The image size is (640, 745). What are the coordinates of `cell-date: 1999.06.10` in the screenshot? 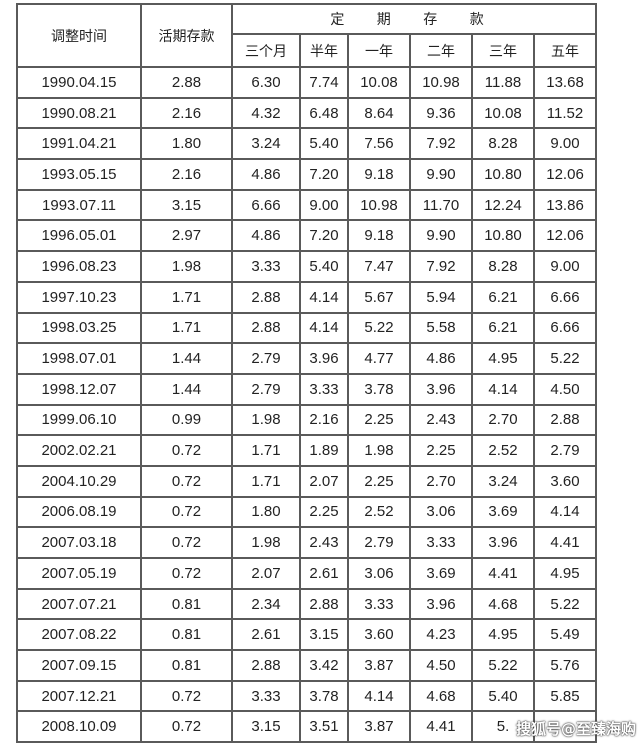 It's located at (79, 420).